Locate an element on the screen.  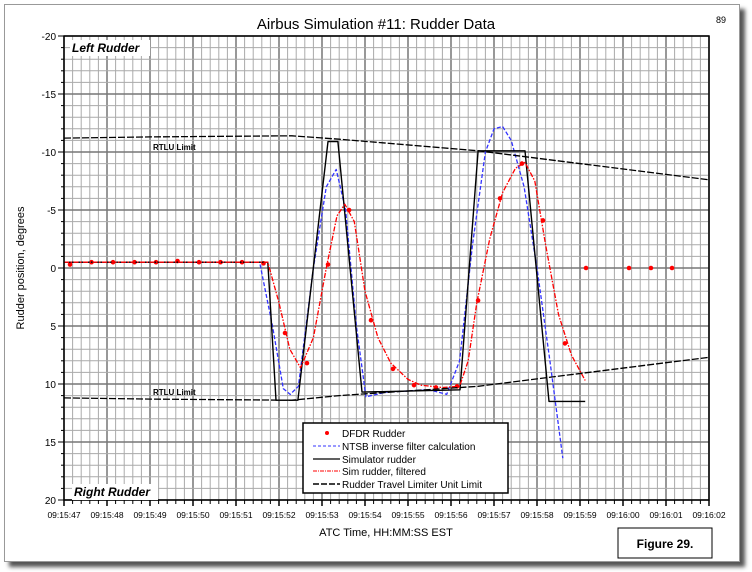
figure-label-box is located at coordinates (665, 543).